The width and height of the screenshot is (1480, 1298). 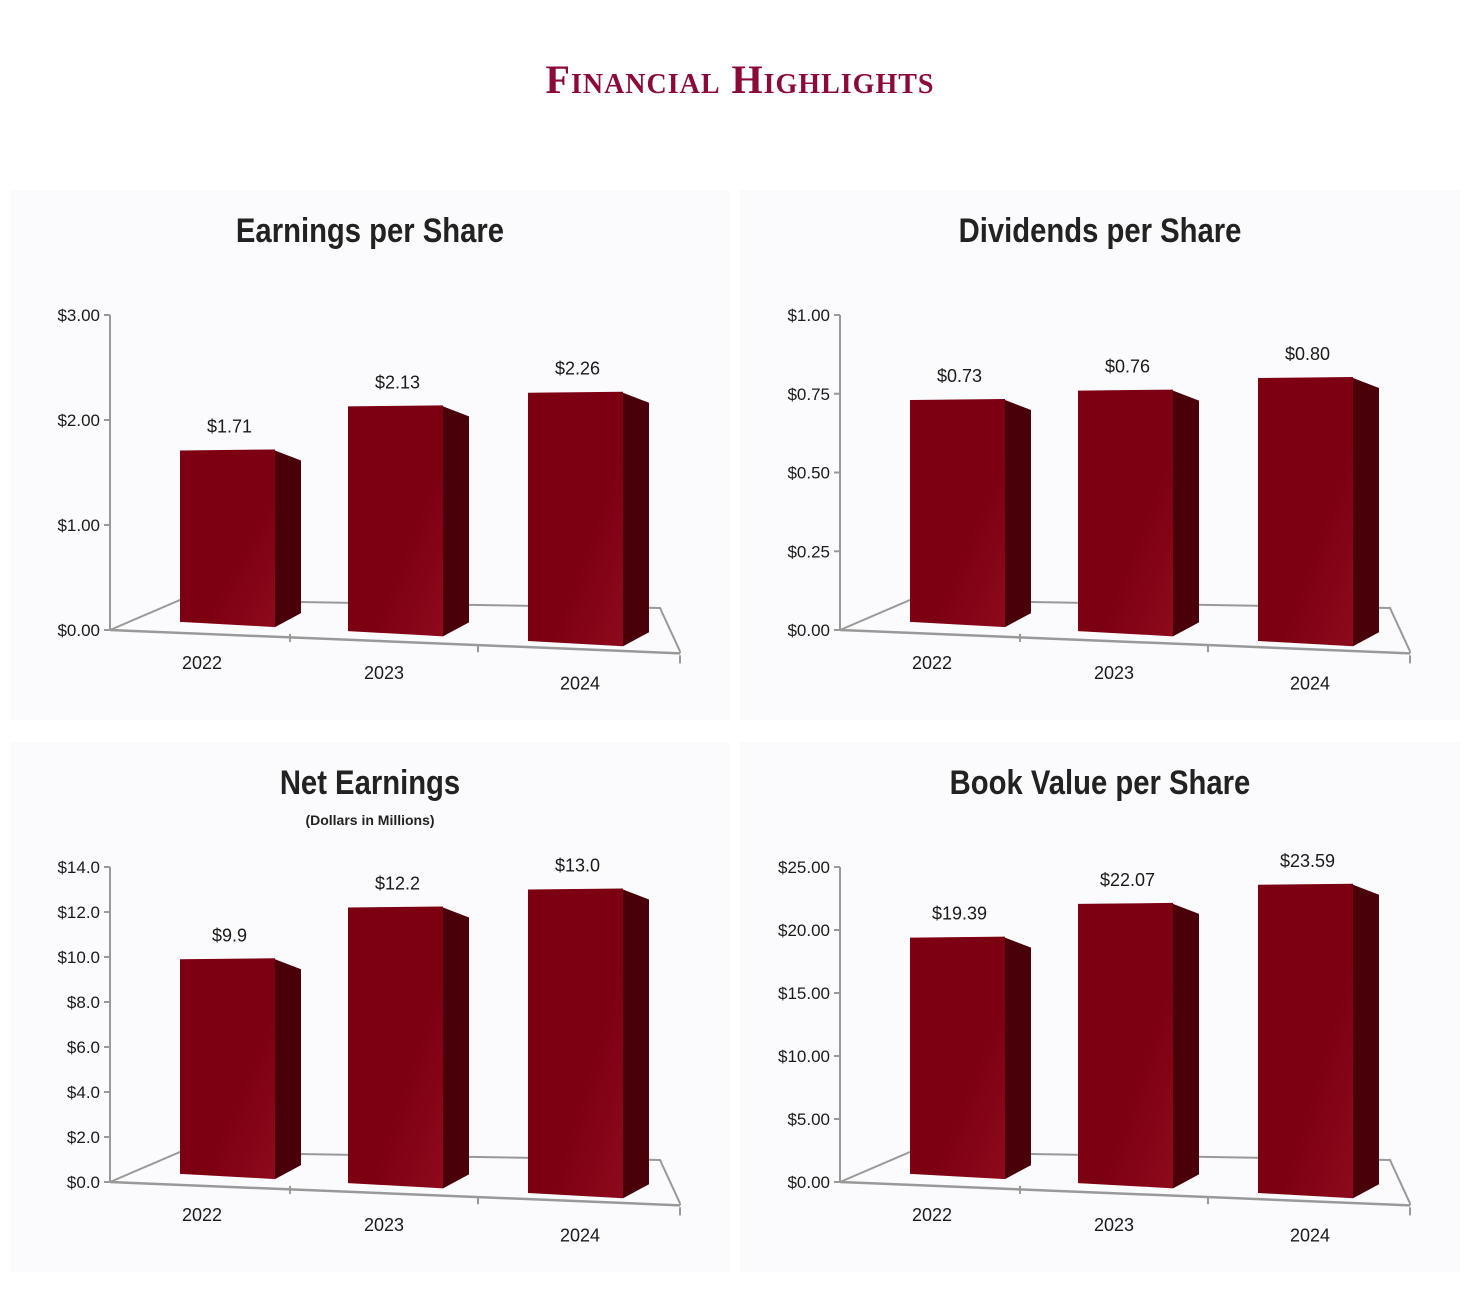 I want to click on y-tick-label: $0.0, so click(x=83, y=1182).